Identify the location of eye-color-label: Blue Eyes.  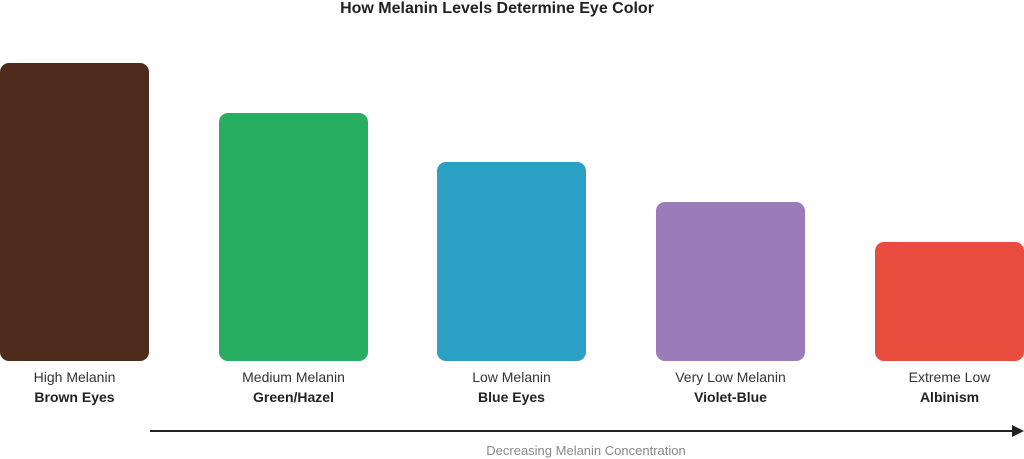
(511, 397).